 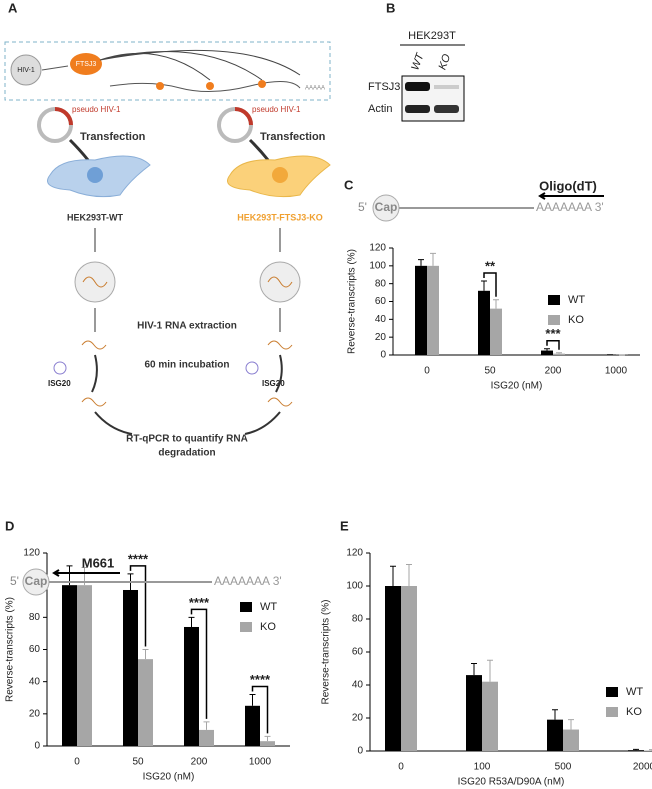 I want to click on western-blot: HEK293T WT KO FTSJ3 Actin, so click(x=416, y=76).